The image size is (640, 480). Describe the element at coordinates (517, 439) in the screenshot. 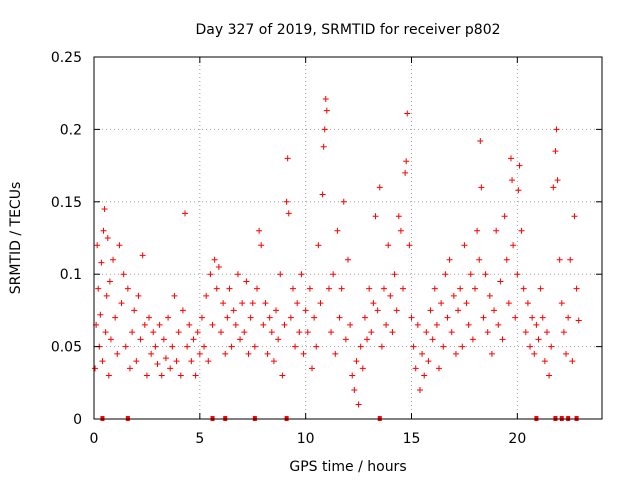

I see `x-tick-label: 20` at that location.